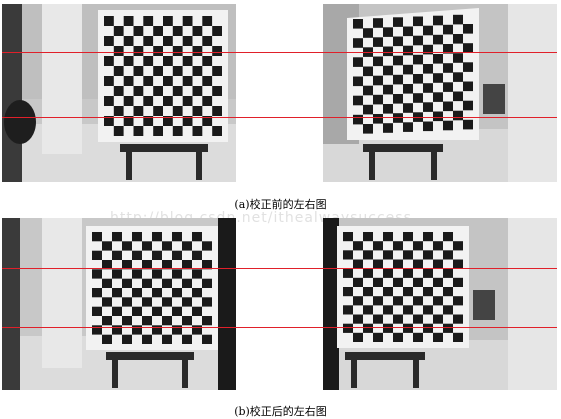 The width and height of the screenshot is (561, 419). Describe the element at coordinates (494, 99) in the screenshot. I see `chairs` at that location.